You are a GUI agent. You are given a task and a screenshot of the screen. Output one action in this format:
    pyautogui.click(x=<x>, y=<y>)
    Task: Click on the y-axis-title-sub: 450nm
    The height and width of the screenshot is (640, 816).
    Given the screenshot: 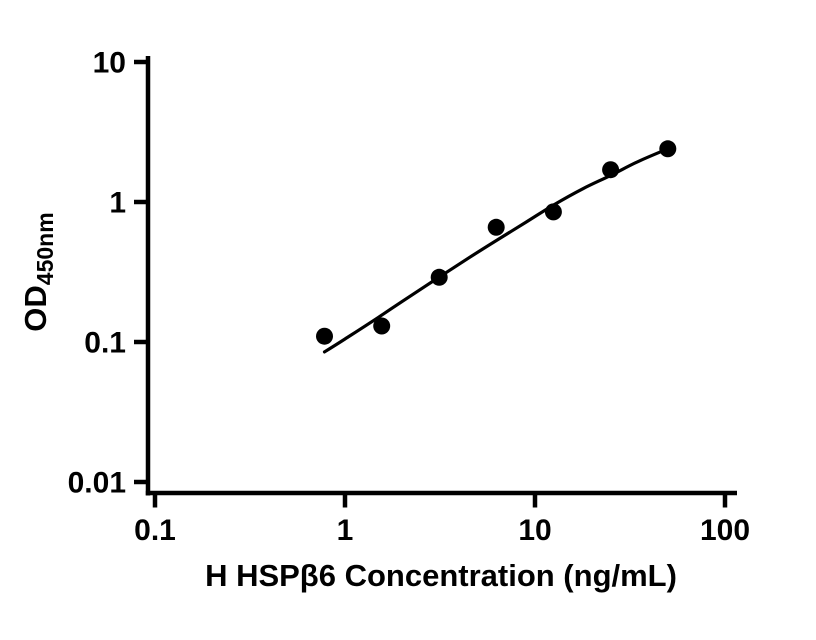 What is the action you would take?
    pyautogui.click(x=45, y=248)
    